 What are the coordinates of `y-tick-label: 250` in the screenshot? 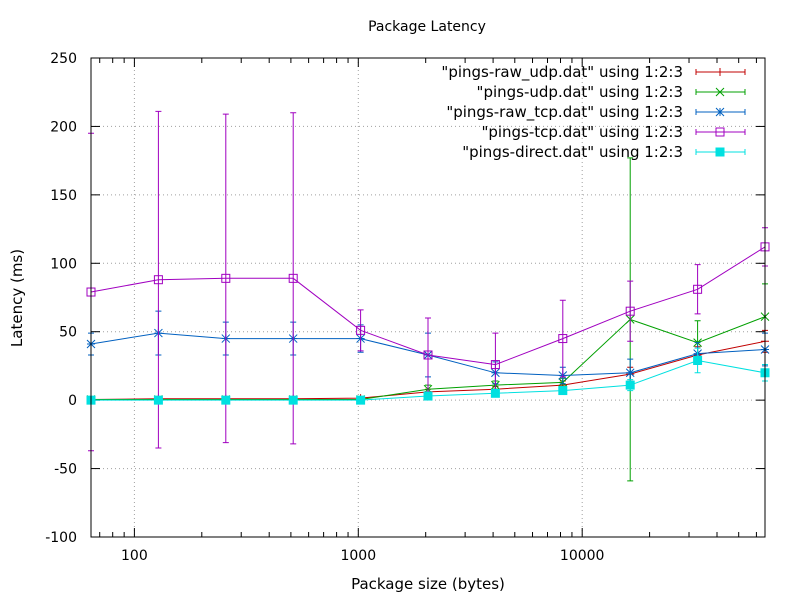 It's located at (63, 59).